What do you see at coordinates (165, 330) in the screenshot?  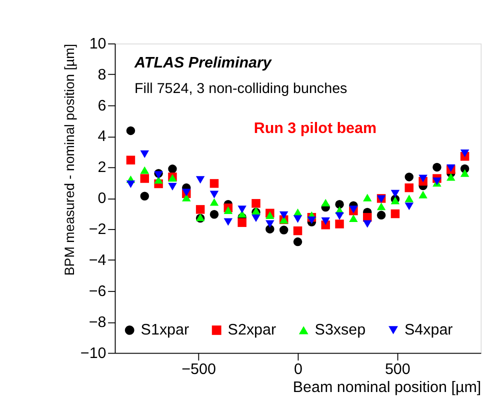 I see `legend-label: S1xpar` at bounding box center [165, 330].